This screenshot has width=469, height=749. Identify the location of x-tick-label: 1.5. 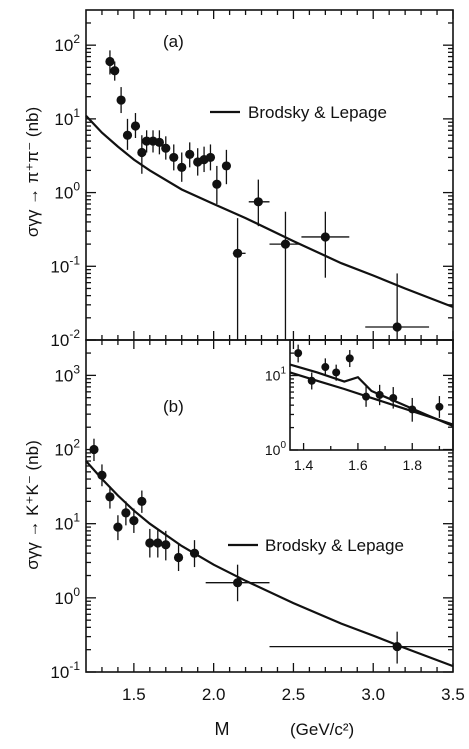
(134, 694).